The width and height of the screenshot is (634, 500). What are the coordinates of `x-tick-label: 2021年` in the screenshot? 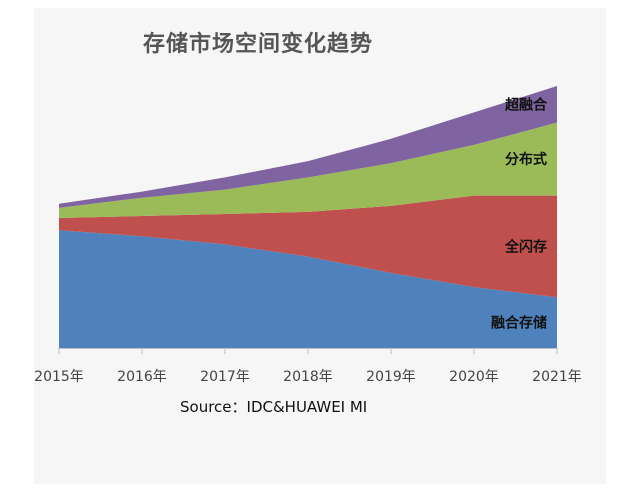 It's located at (557, 377).